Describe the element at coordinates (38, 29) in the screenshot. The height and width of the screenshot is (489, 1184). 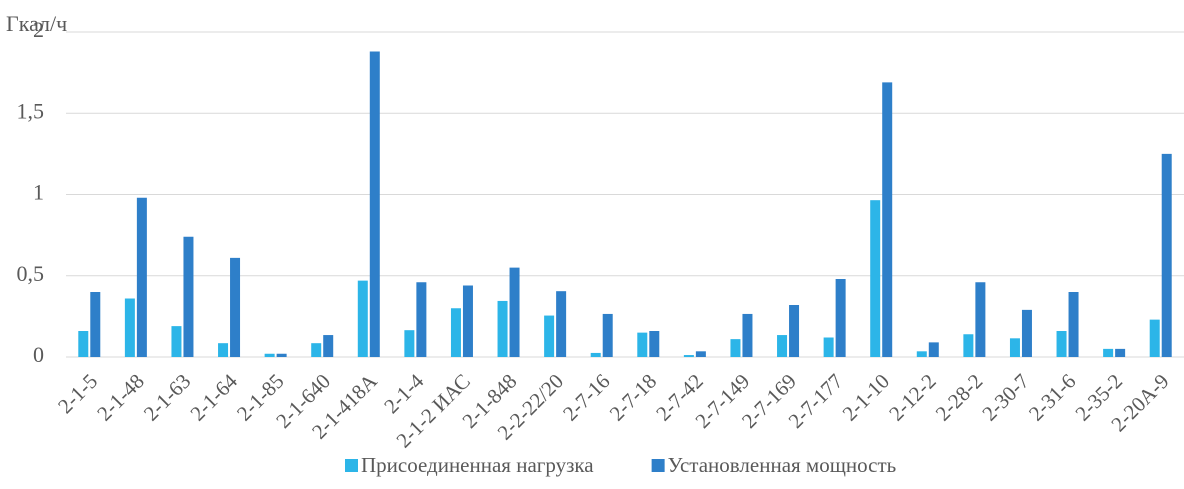
I see `y-tick-label: 2` at that location.